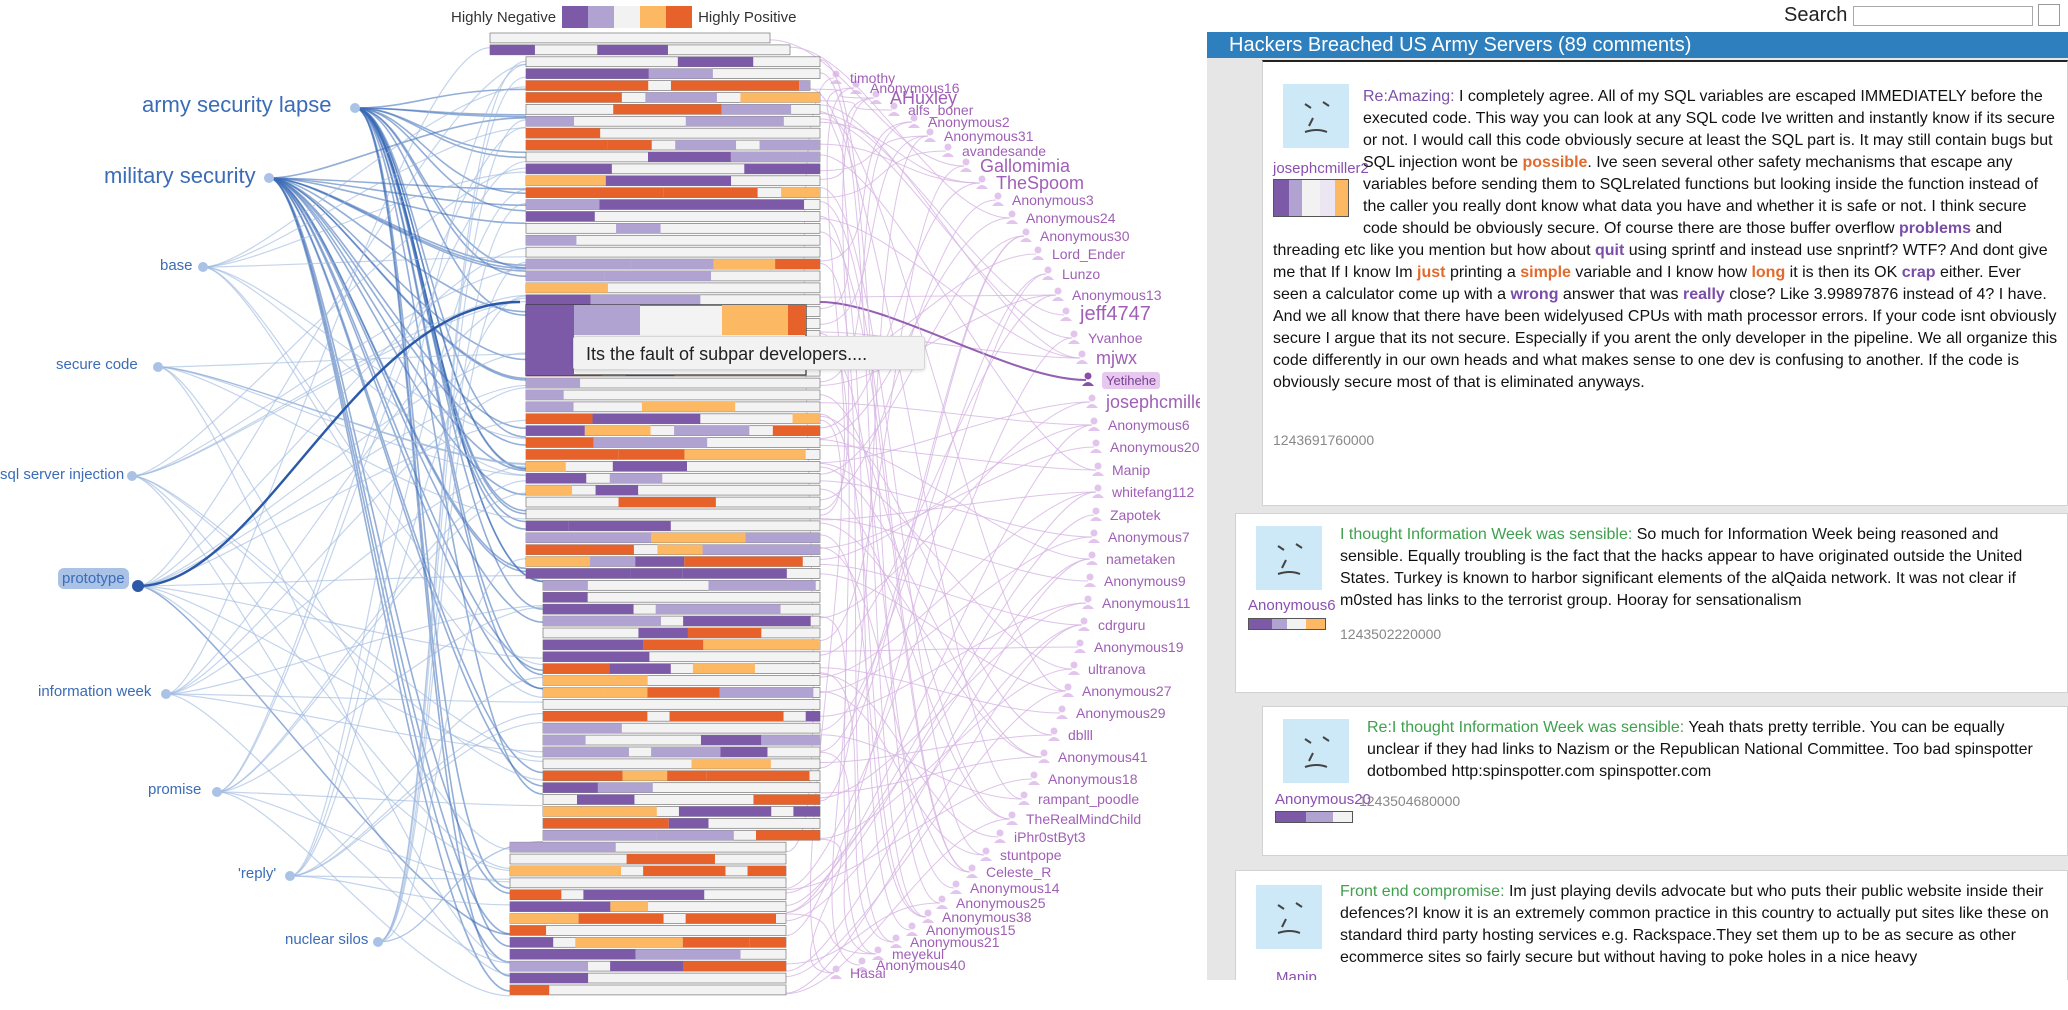 This screenshot has width=2068, height=1010. I want to click on author-anonymous6: Anonymous6, so click(1149, 425).